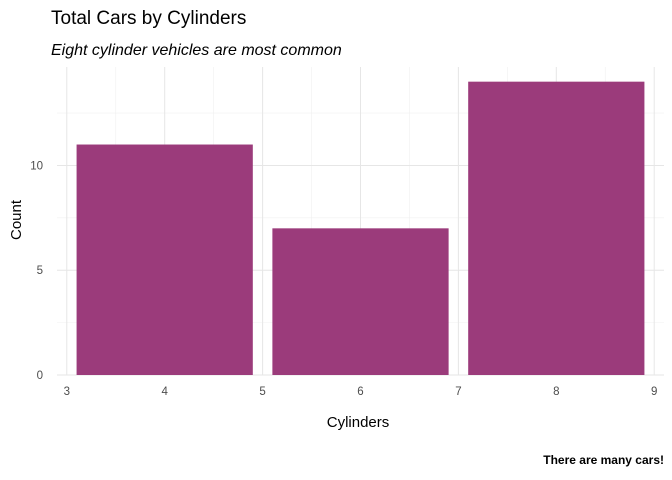  I want to click on chart-title: Total Cars by Cylinders, so click(148, 18).